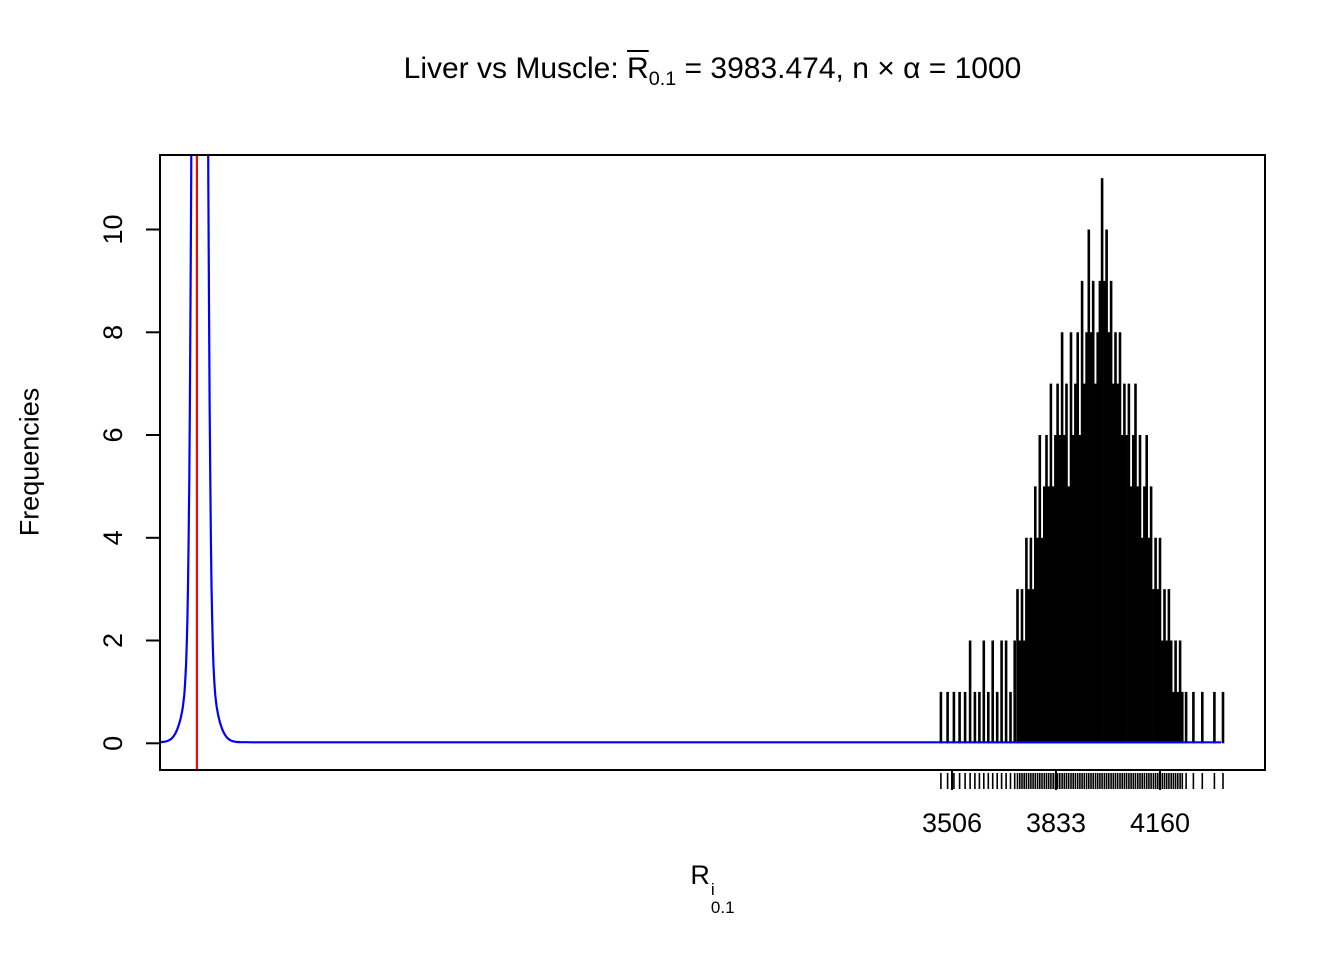  What do you see at coordinates (700, 875) in the screenshot?
I see `x-axis-label-base: R` at bounding box center [700, 875].